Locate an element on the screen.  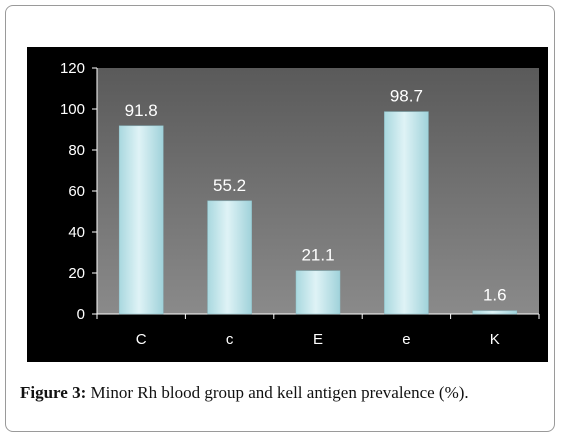
y-tick-label: 40 is located at coordinates (76, 232).